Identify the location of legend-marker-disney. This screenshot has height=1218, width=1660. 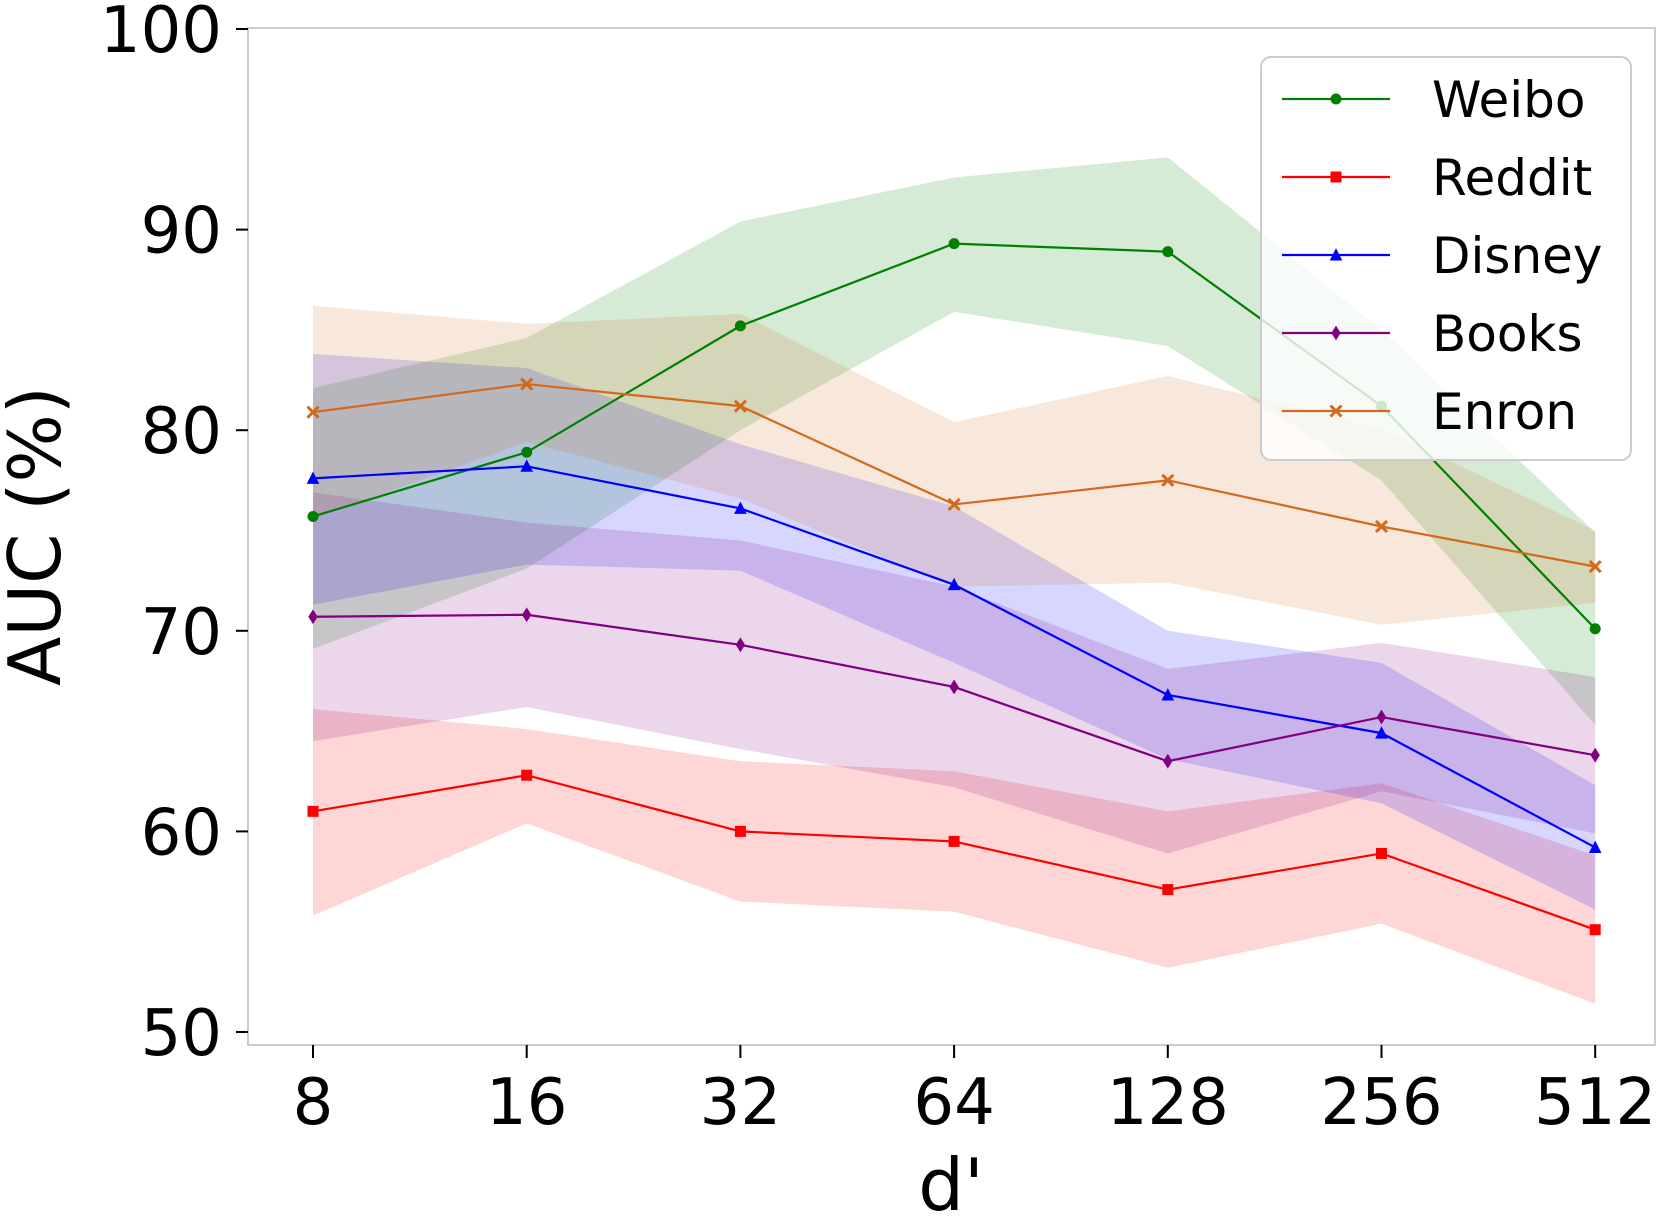
(1336, 254).